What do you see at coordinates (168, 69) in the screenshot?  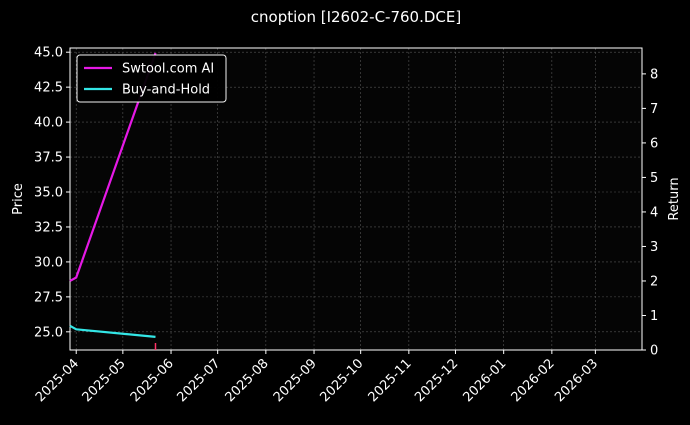 I see `legend-label: Swtool.com AI` at bounding box center [168, 69].